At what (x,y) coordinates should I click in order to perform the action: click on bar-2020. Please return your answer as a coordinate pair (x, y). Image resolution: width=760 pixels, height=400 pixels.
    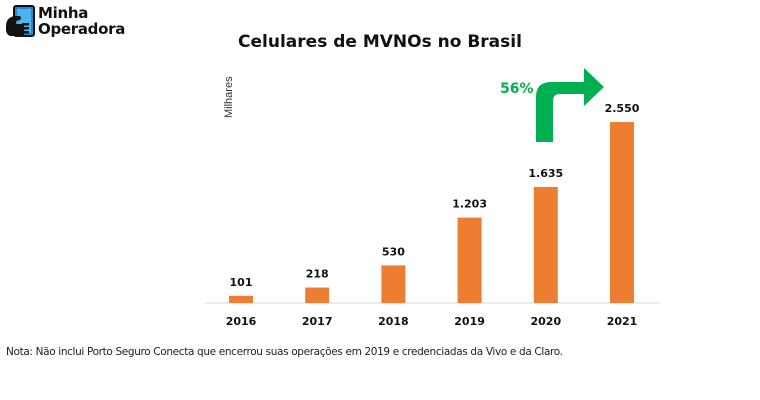
    Looking at the image, I should click on (545, 244).